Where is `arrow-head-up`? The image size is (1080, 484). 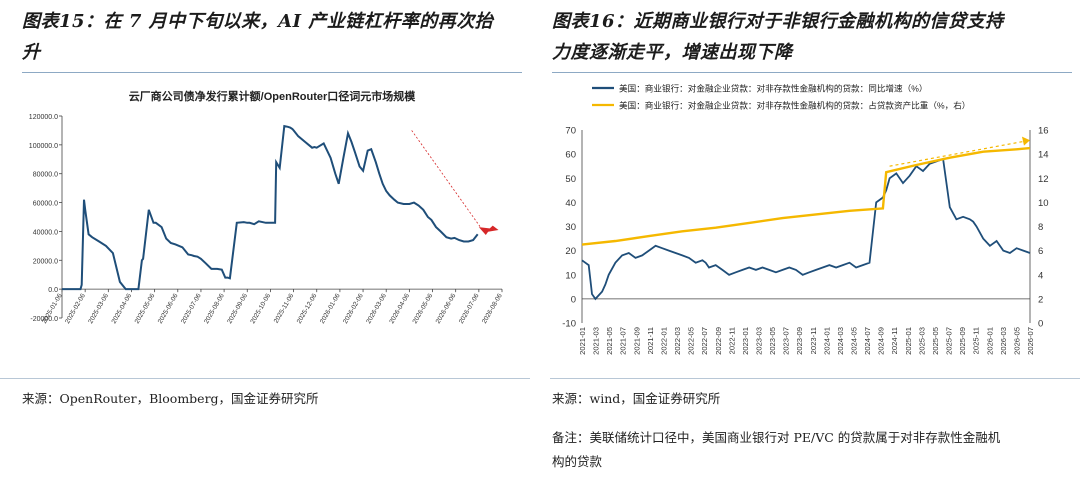 arrow-head-up is located at coordinates (492, 229).